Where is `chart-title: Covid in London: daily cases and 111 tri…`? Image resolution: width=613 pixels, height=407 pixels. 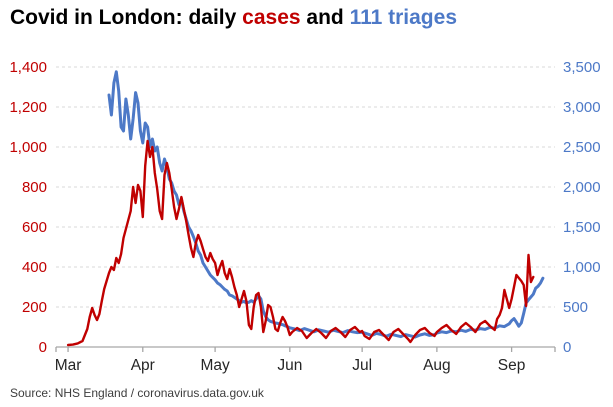
chart-title: Covid in London: daily cases and 111 tri… is located at coordinates (233, 18).